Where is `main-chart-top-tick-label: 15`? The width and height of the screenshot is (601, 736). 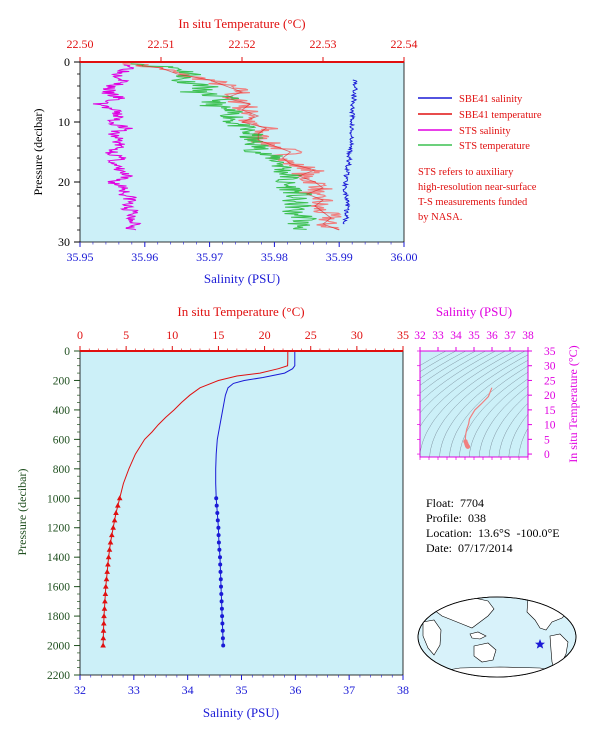
main-chart-top-tick-label: 15 is located at coordinates (218, 335).